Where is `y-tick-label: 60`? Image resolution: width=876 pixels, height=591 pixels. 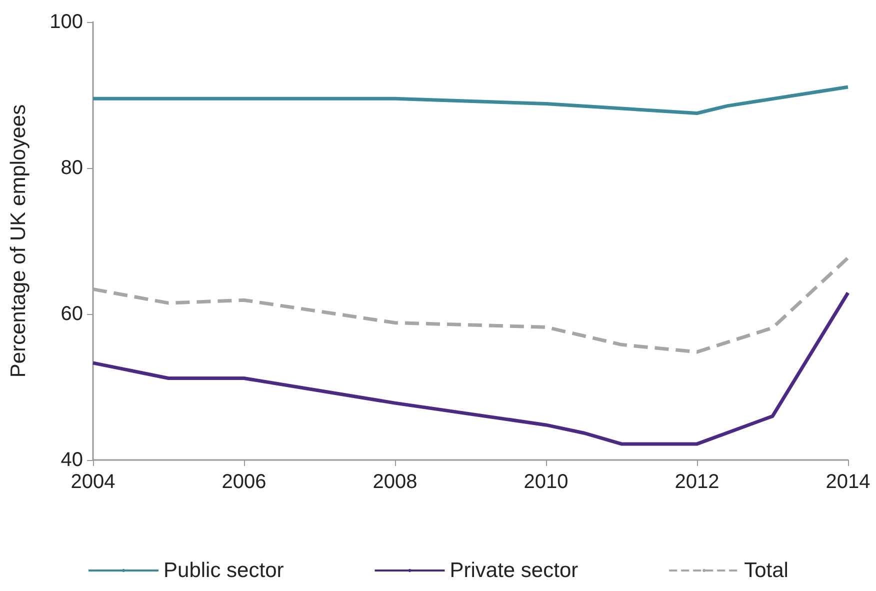
y-tick-label: 60 is located at coordinates (71, 314).